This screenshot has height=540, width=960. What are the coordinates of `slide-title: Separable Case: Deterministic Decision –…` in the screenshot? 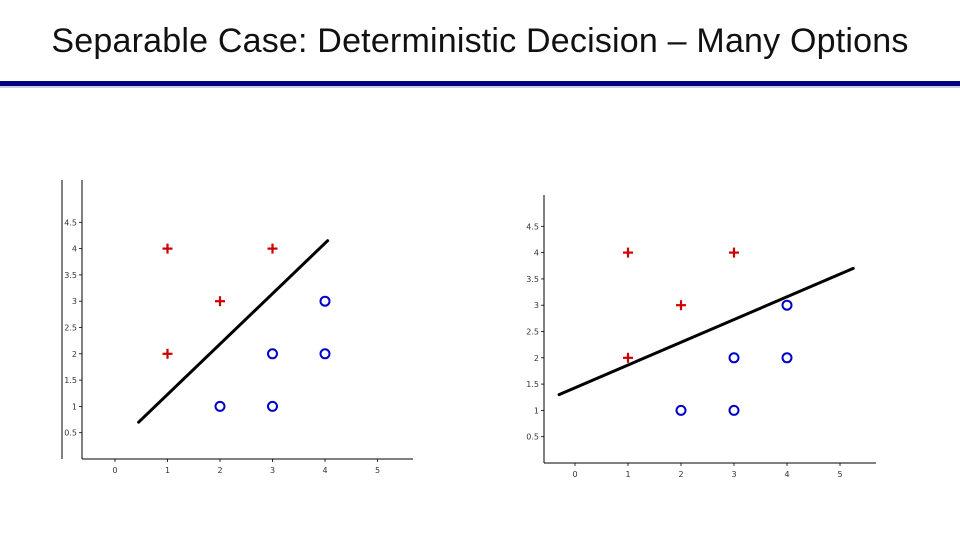 It's located at (480, 41).